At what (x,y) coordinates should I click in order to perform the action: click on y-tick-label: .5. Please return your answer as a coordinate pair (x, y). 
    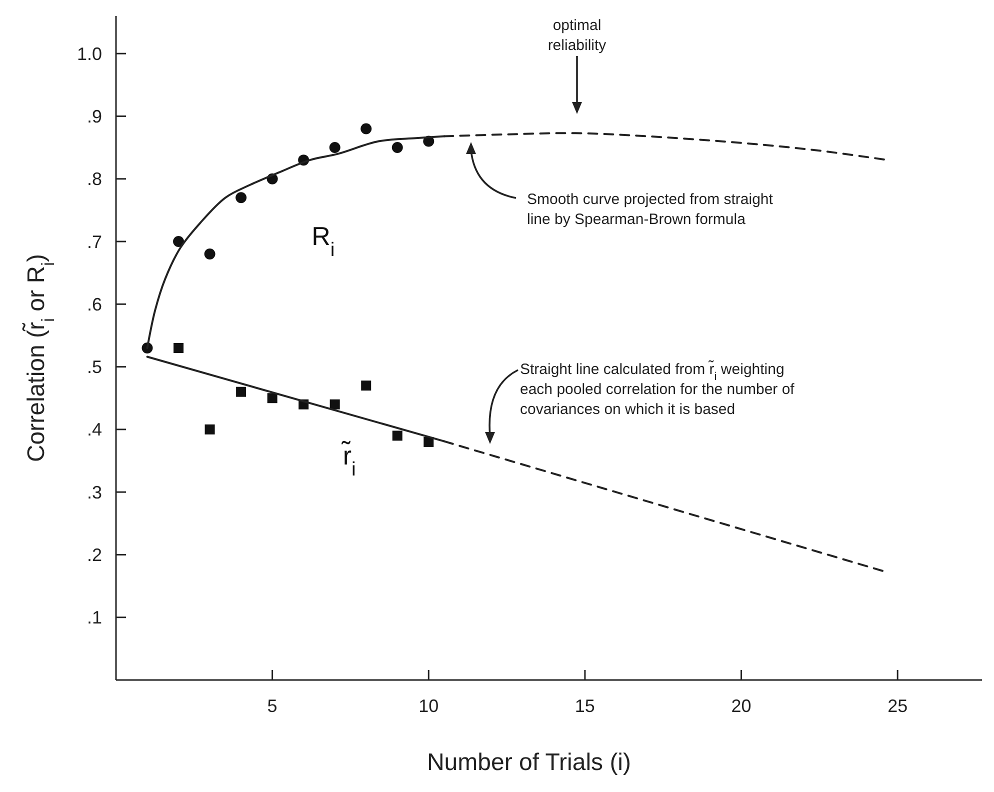
    Looking at the image, I should click on (94, 367).